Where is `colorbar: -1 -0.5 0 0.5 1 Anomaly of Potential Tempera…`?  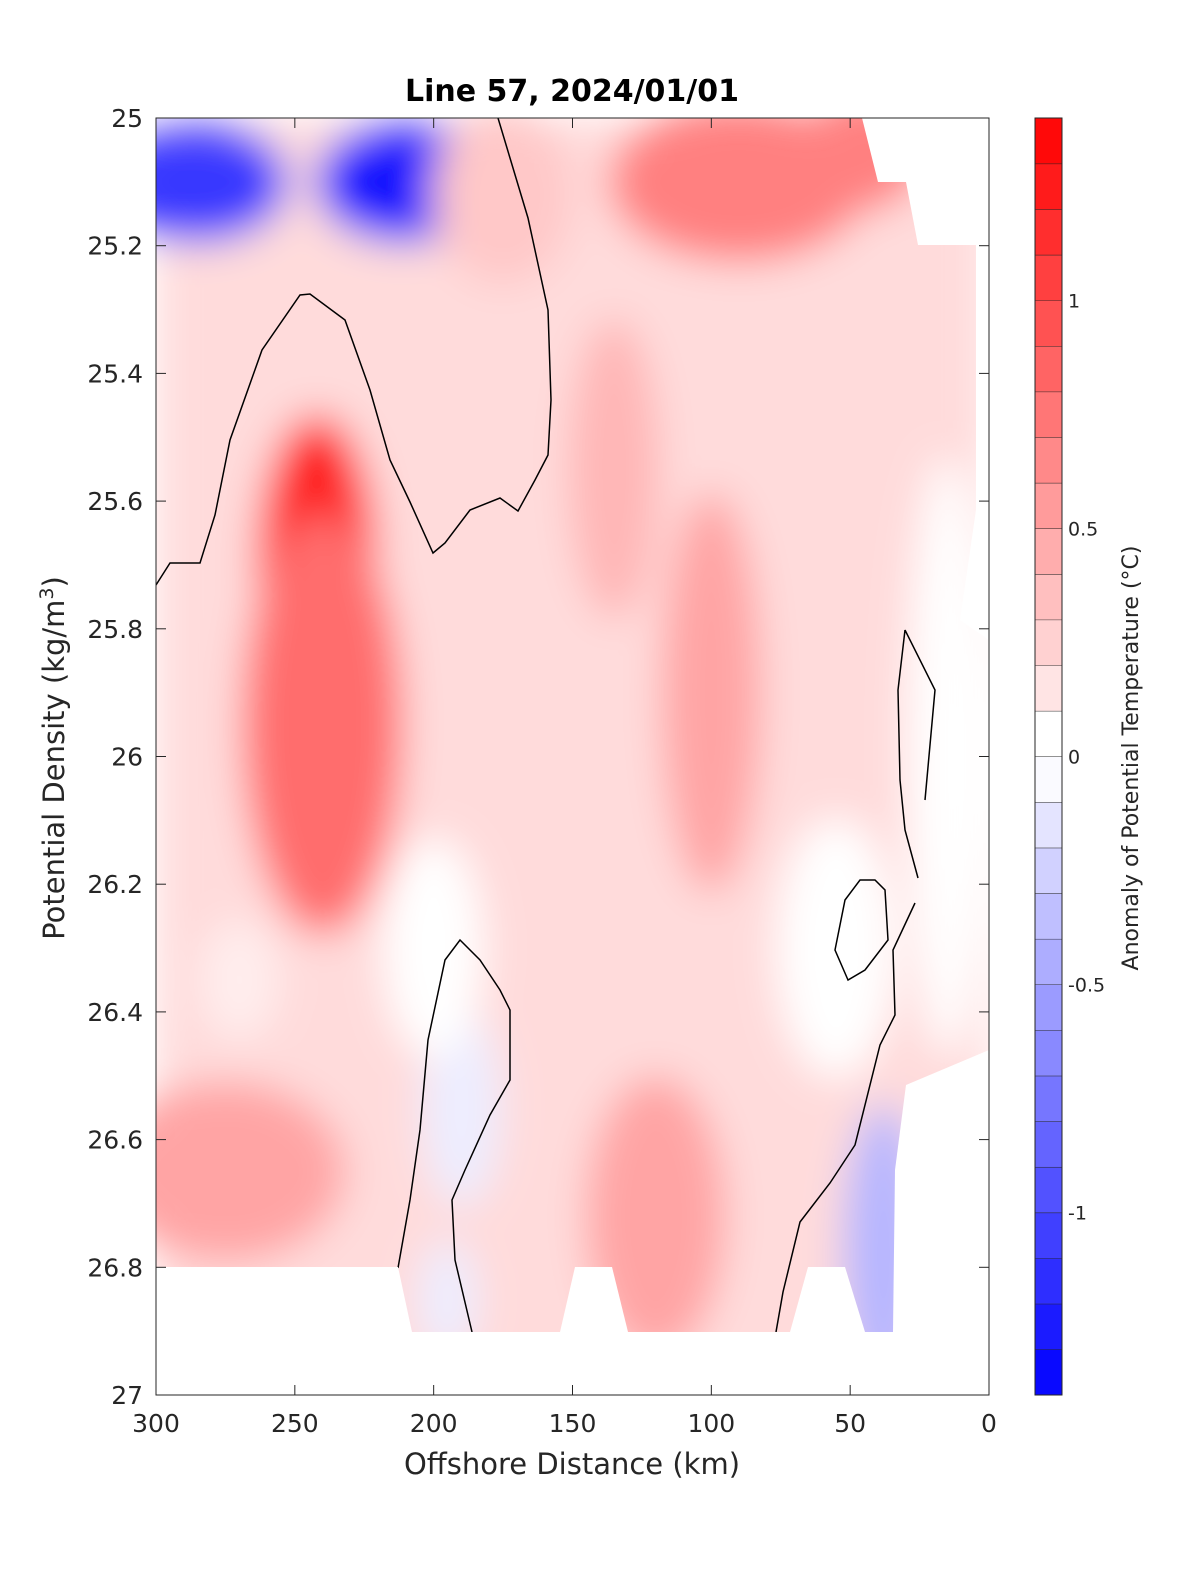
colorbar: -1 -0.5 0 0.5 1 Anomaly of Potential Tempera… is located at coordinates (1089, 756).